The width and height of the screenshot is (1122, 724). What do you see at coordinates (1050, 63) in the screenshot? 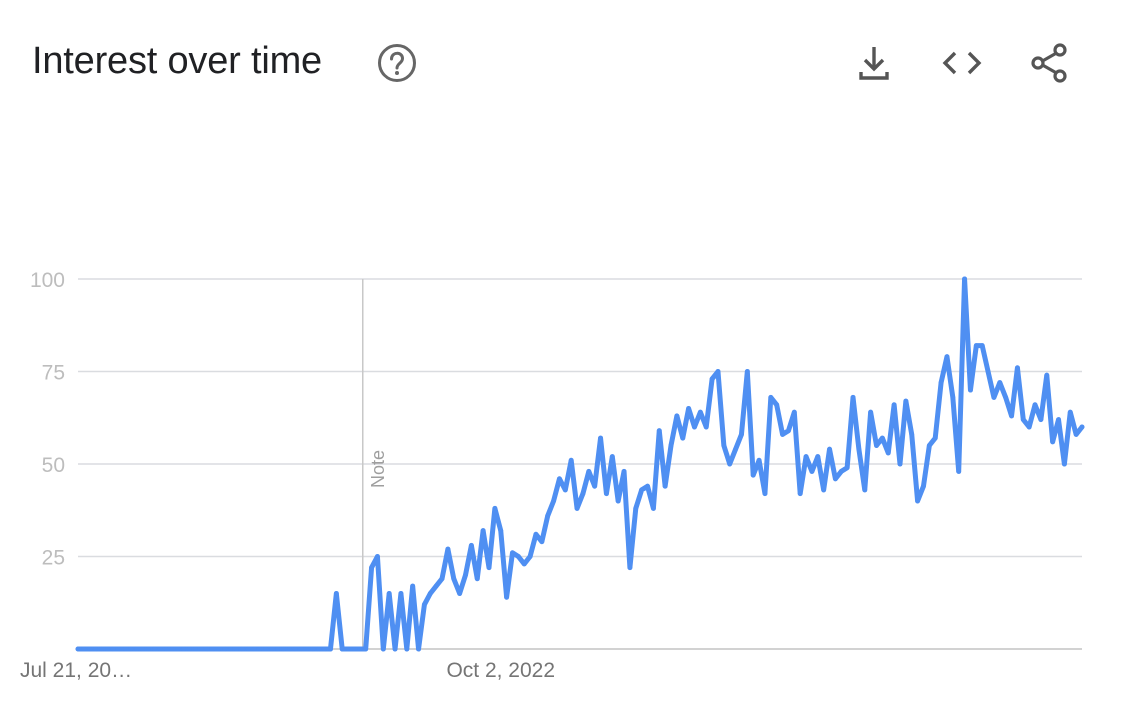
I see `share-icon` at bounding box center [1050, 63].